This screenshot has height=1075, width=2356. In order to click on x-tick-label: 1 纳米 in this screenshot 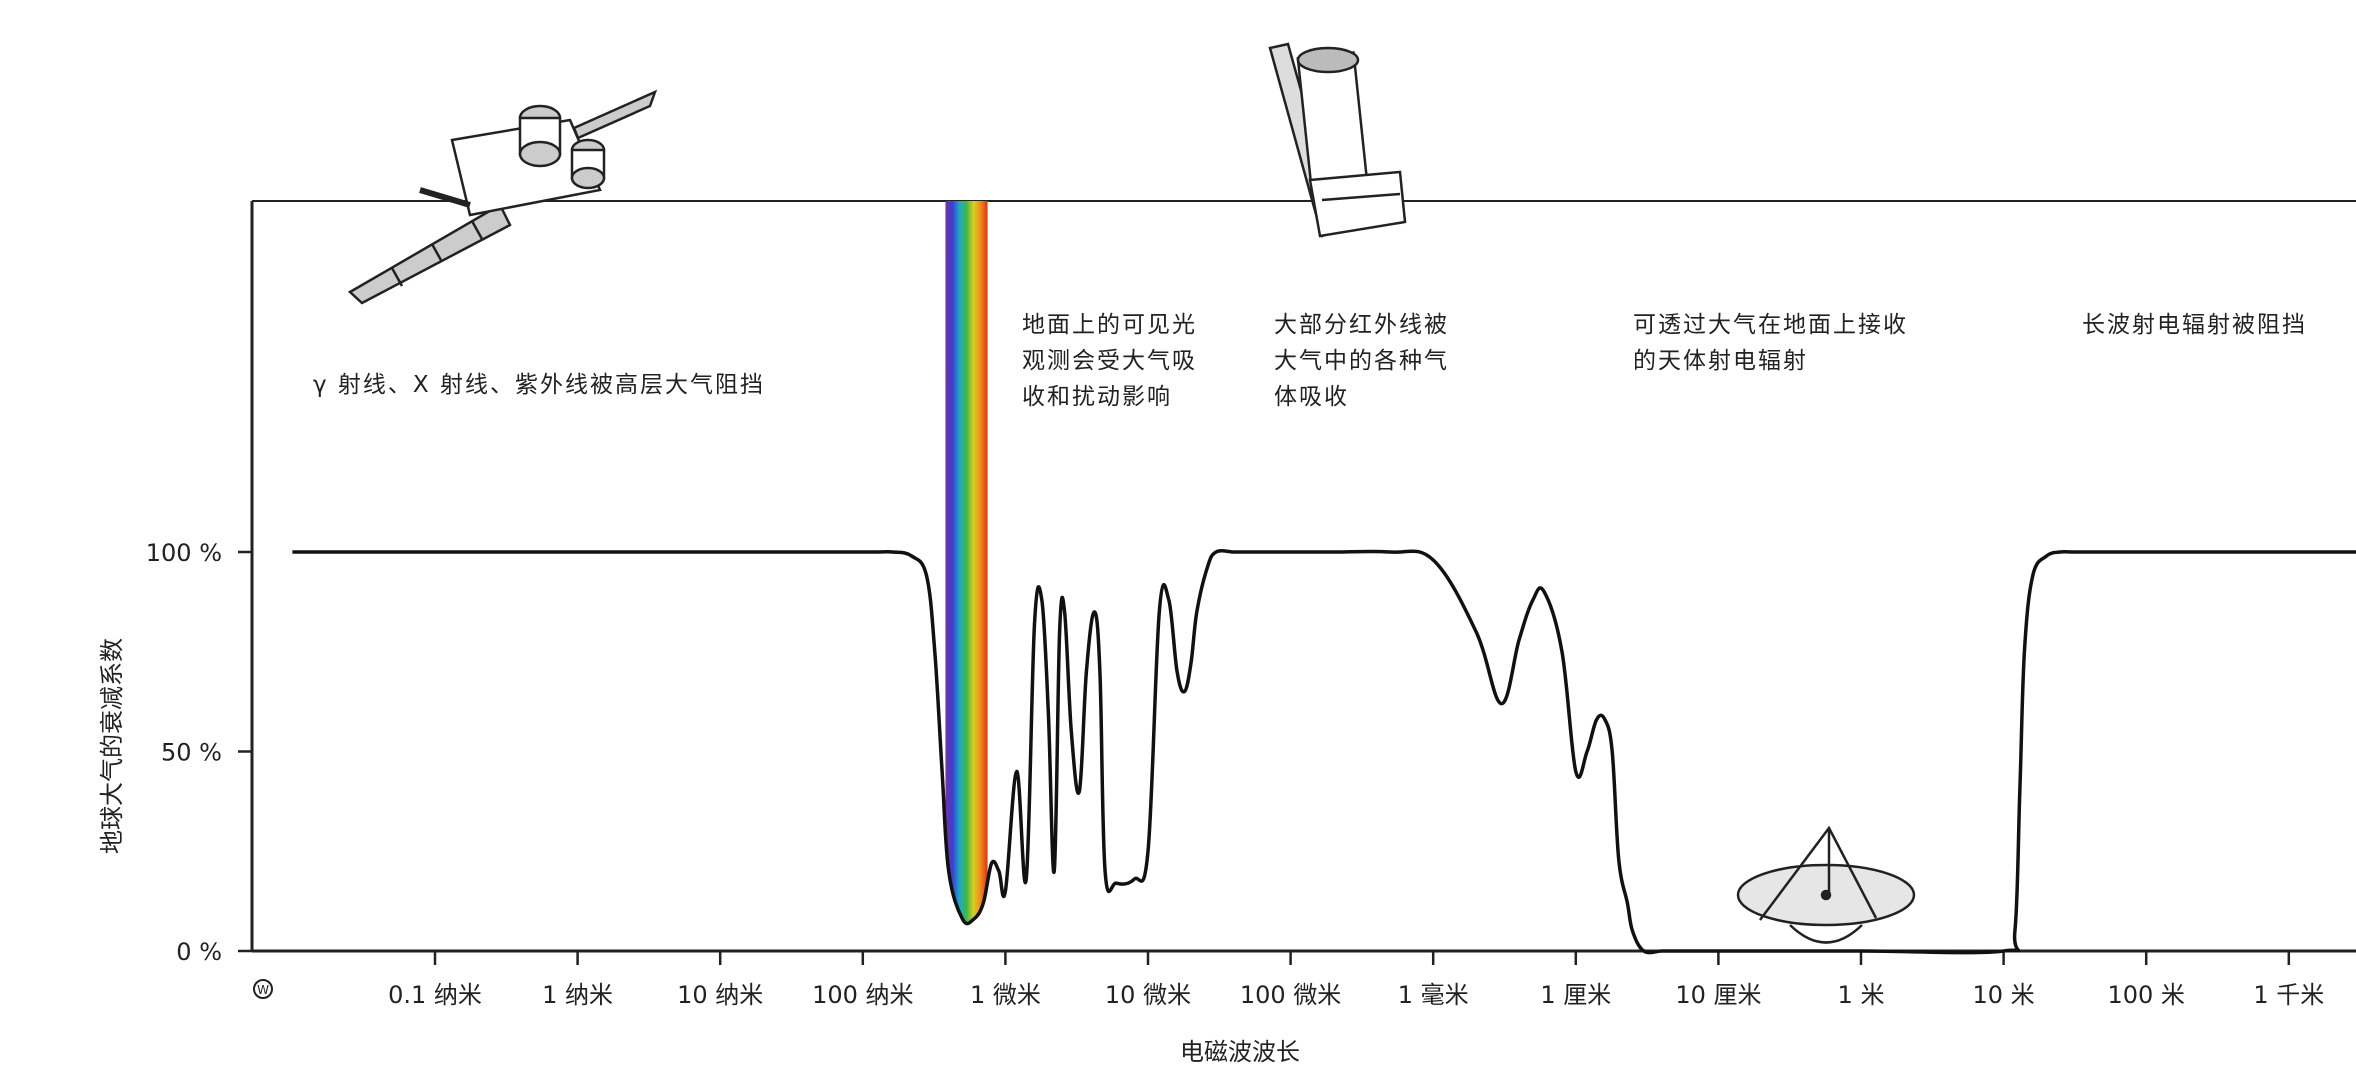, I will do `click(577, 995)`.